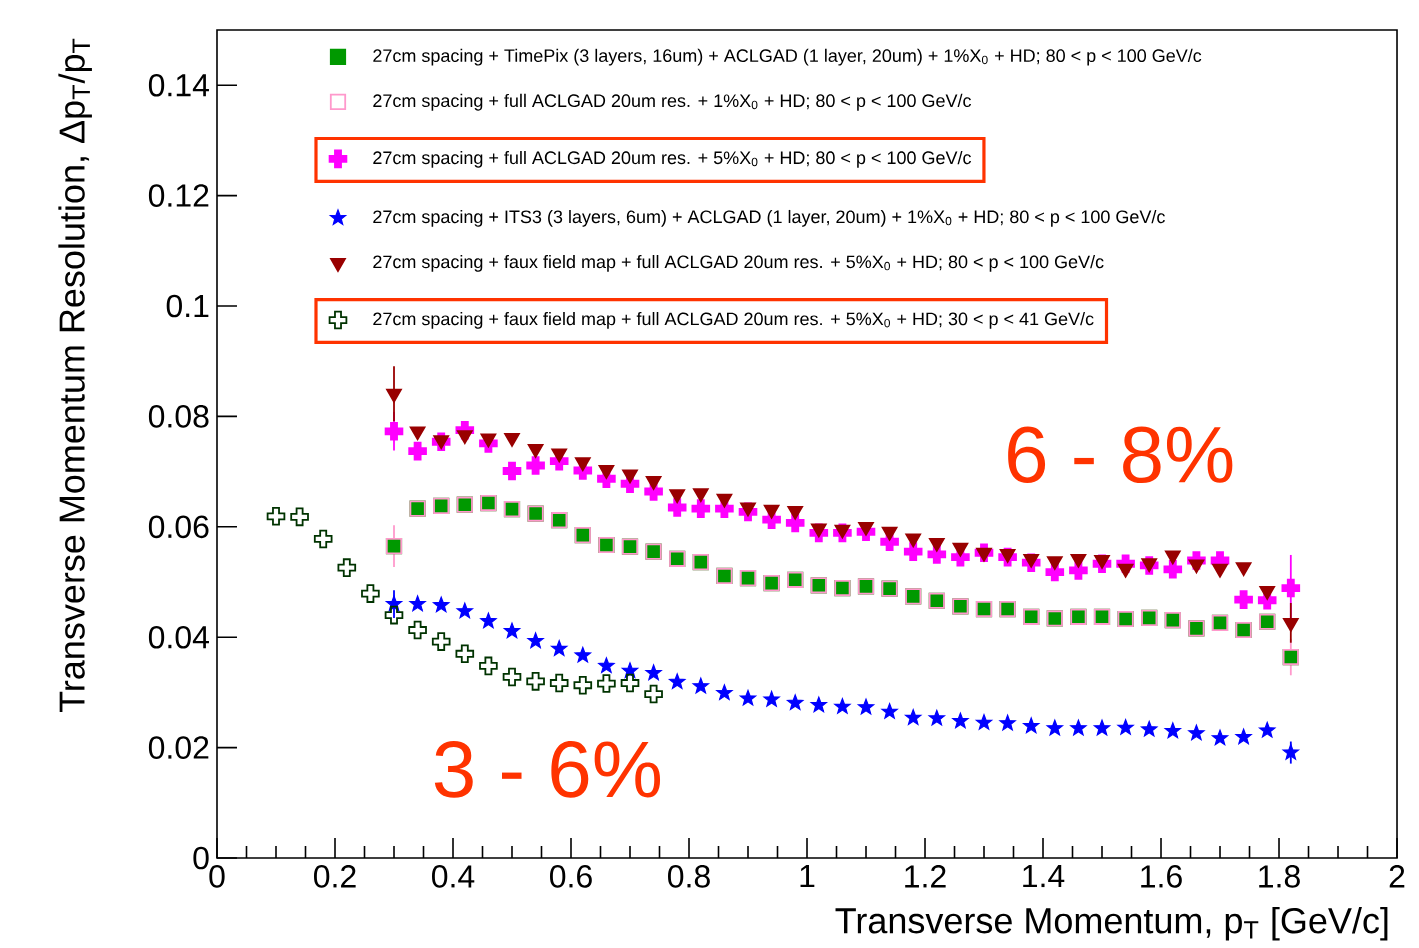  I want to click on y-axis-title: Transverse Momentum Resolution, Δp$_{T}$/p$_{T}$, so click(75, 375).